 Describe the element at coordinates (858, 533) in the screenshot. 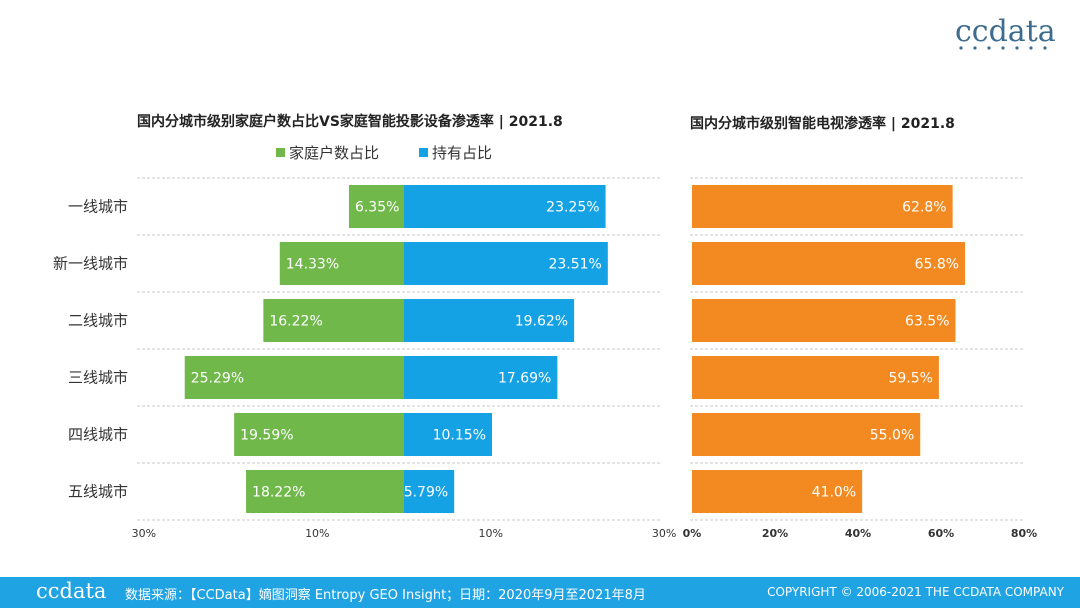

I see `right-axis-tick: 40%` at that location.